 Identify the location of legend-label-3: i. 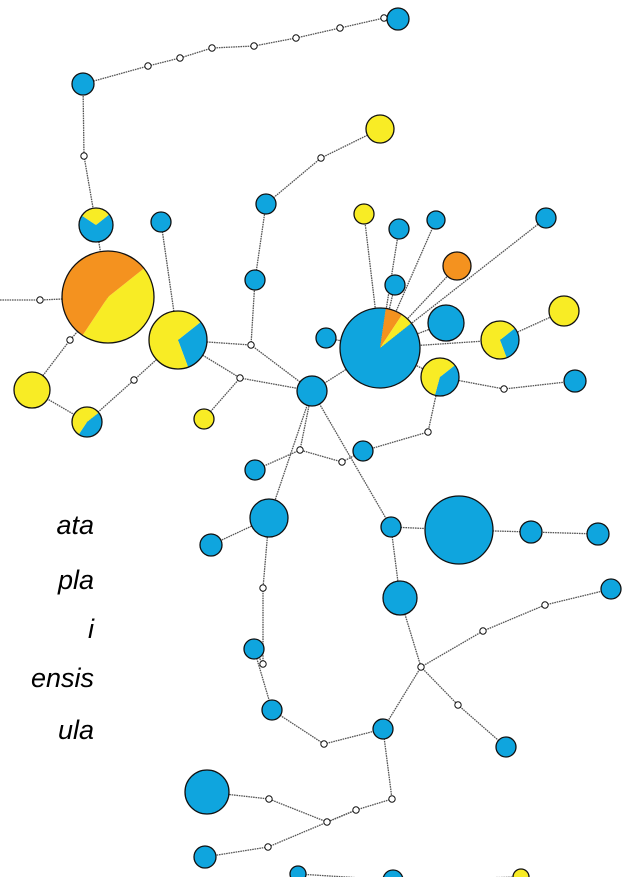
(91, 629).